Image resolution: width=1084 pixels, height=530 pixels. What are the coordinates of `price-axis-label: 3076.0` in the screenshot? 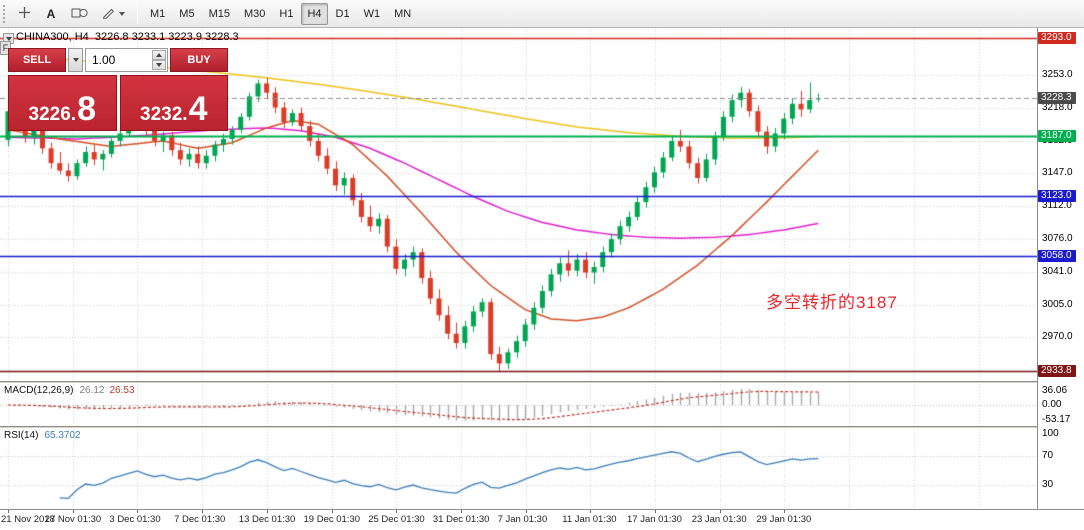 It's located at (1057, 239).